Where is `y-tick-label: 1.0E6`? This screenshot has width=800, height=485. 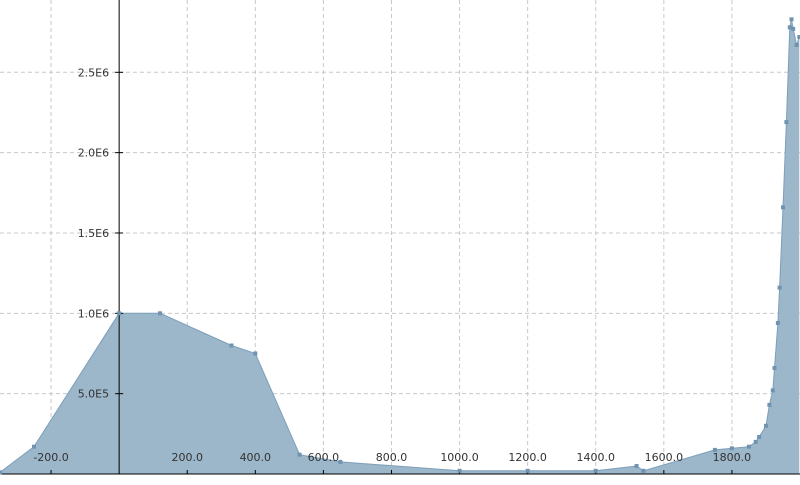
y-tick-label: 1.0E6 is located at coordinates (93, 313).